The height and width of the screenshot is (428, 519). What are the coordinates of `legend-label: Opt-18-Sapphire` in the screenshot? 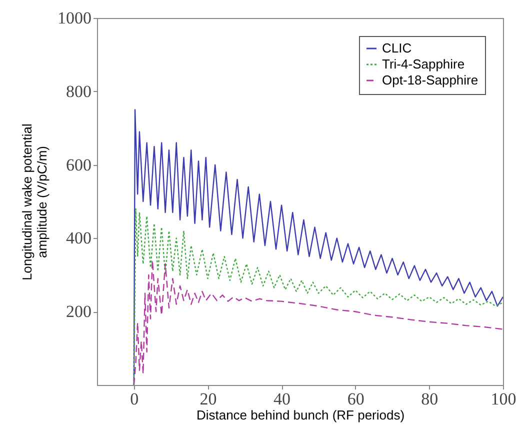 It's located at (430, 80).